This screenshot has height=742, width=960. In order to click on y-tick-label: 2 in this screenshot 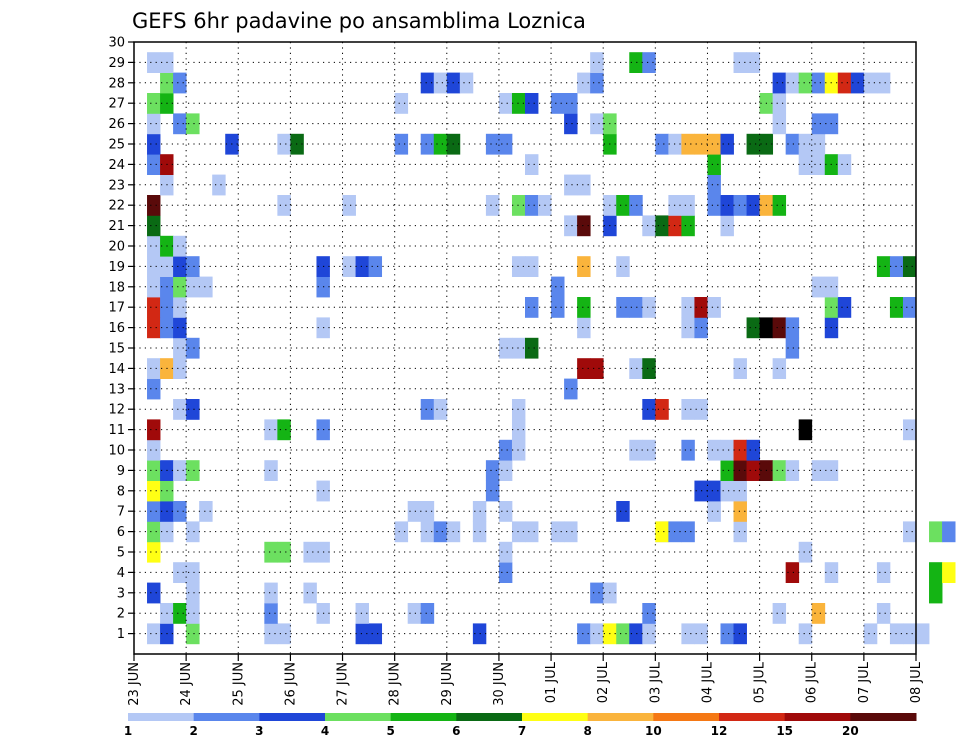, I will do `click(121, 614)`.